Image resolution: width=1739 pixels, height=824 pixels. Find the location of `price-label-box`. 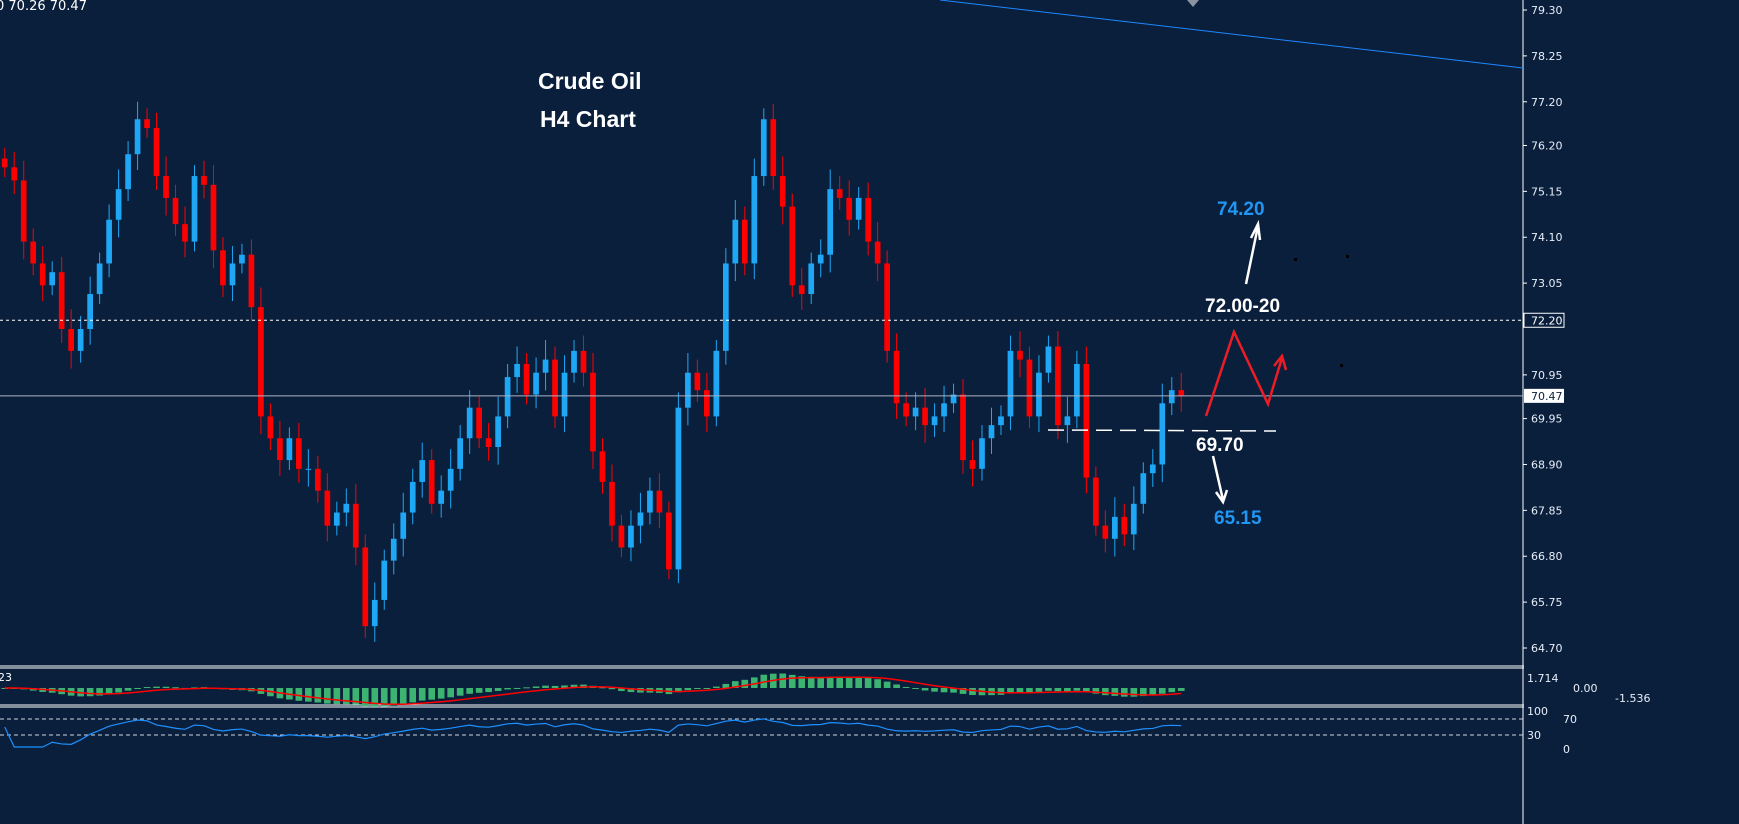

price-label-box is located at coordinates (1544, 395).